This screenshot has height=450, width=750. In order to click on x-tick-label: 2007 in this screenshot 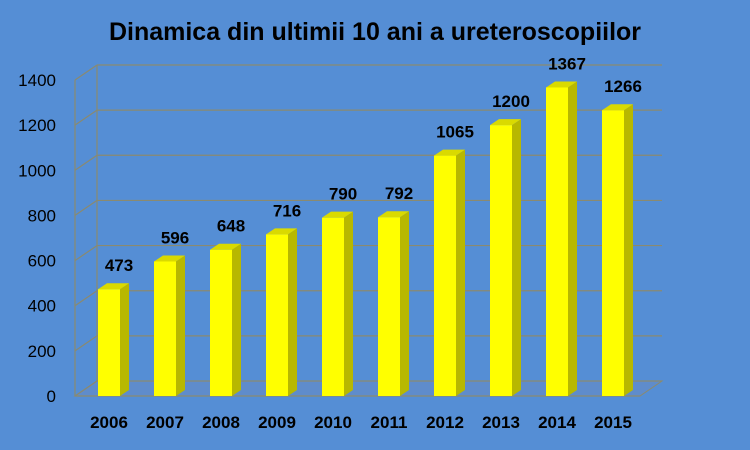, I will do `click(165, 422)`.